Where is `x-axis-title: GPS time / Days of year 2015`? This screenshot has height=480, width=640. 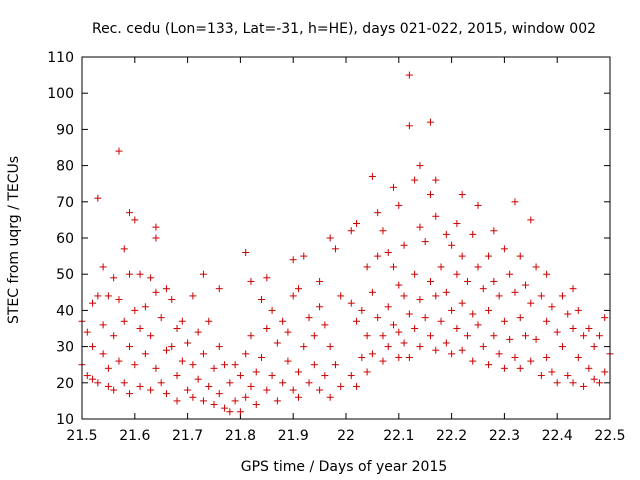 x-axis-title: GPS time / Days of year 2015 is located at coordinates (344, 467).